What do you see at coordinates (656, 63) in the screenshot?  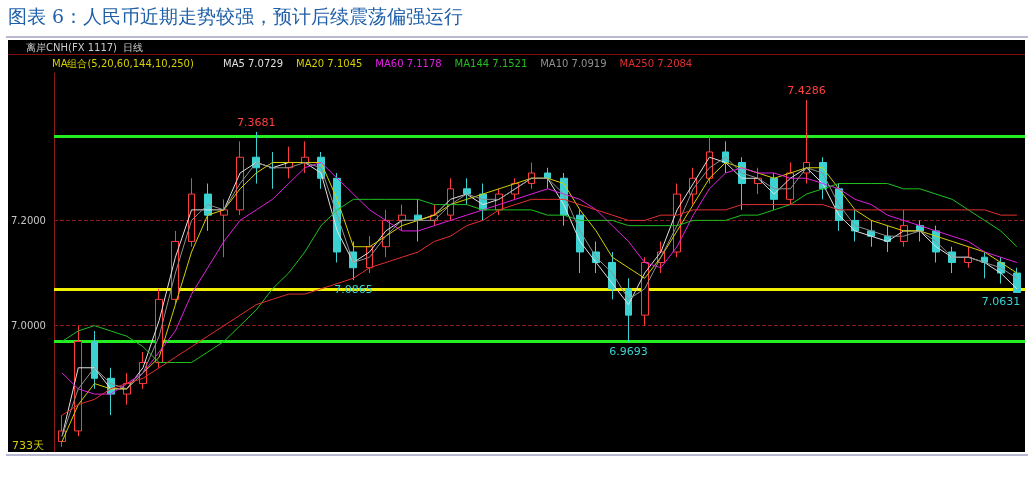 I see `text: MA250 7.2084` at bounding box center [656, 63].